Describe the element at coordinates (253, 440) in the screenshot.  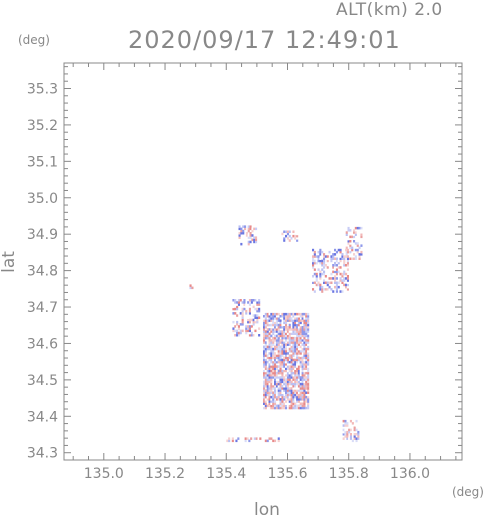
I see `region-bottom-strip` at that location.